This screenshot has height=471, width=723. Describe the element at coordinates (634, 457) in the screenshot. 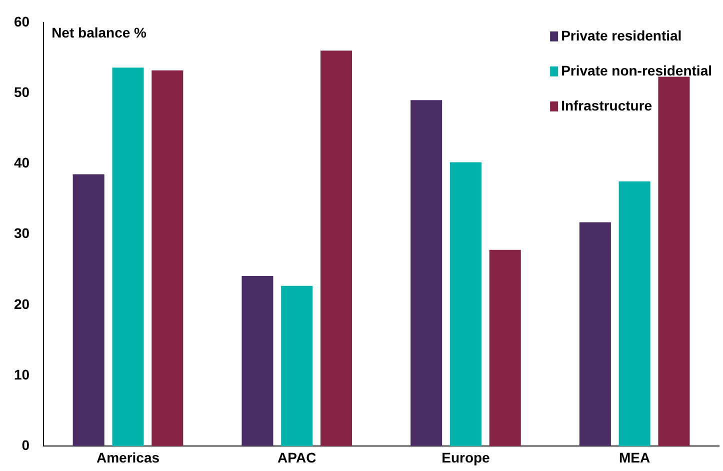

I see `x-tick-label: MEA` at that location.